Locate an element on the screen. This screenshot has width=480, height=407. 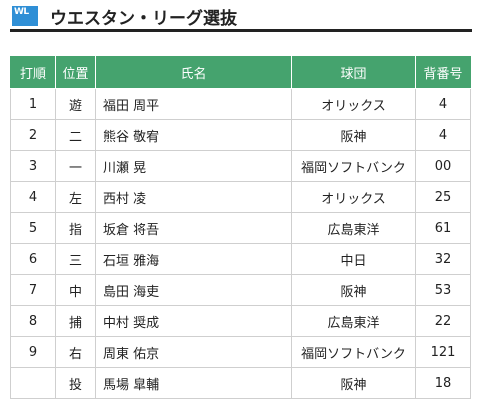
table-row: 2 二熊谷 敬宥 阪神 4 is located at coordinates (240, 135).